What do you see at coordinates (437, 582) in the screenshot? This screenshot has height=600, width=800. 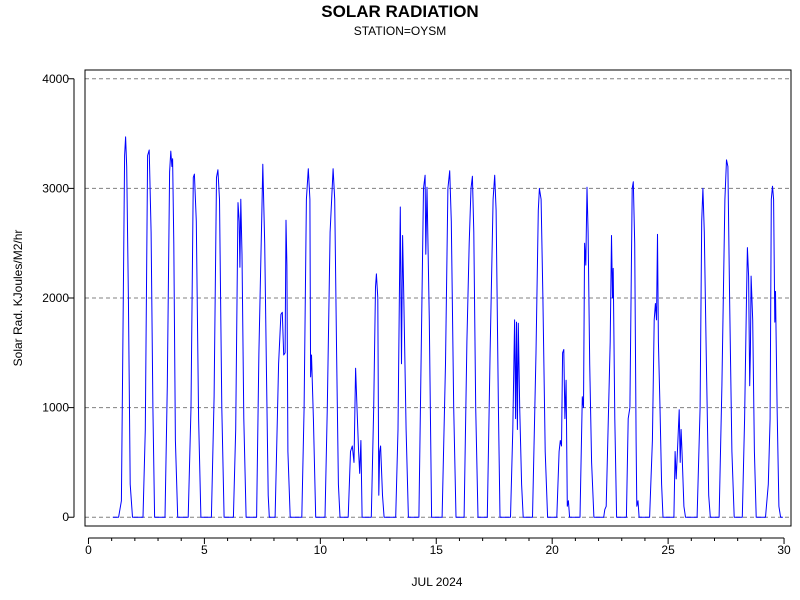 I see `x-axis-label: JUL 2024` at bounding box center [437, 582].